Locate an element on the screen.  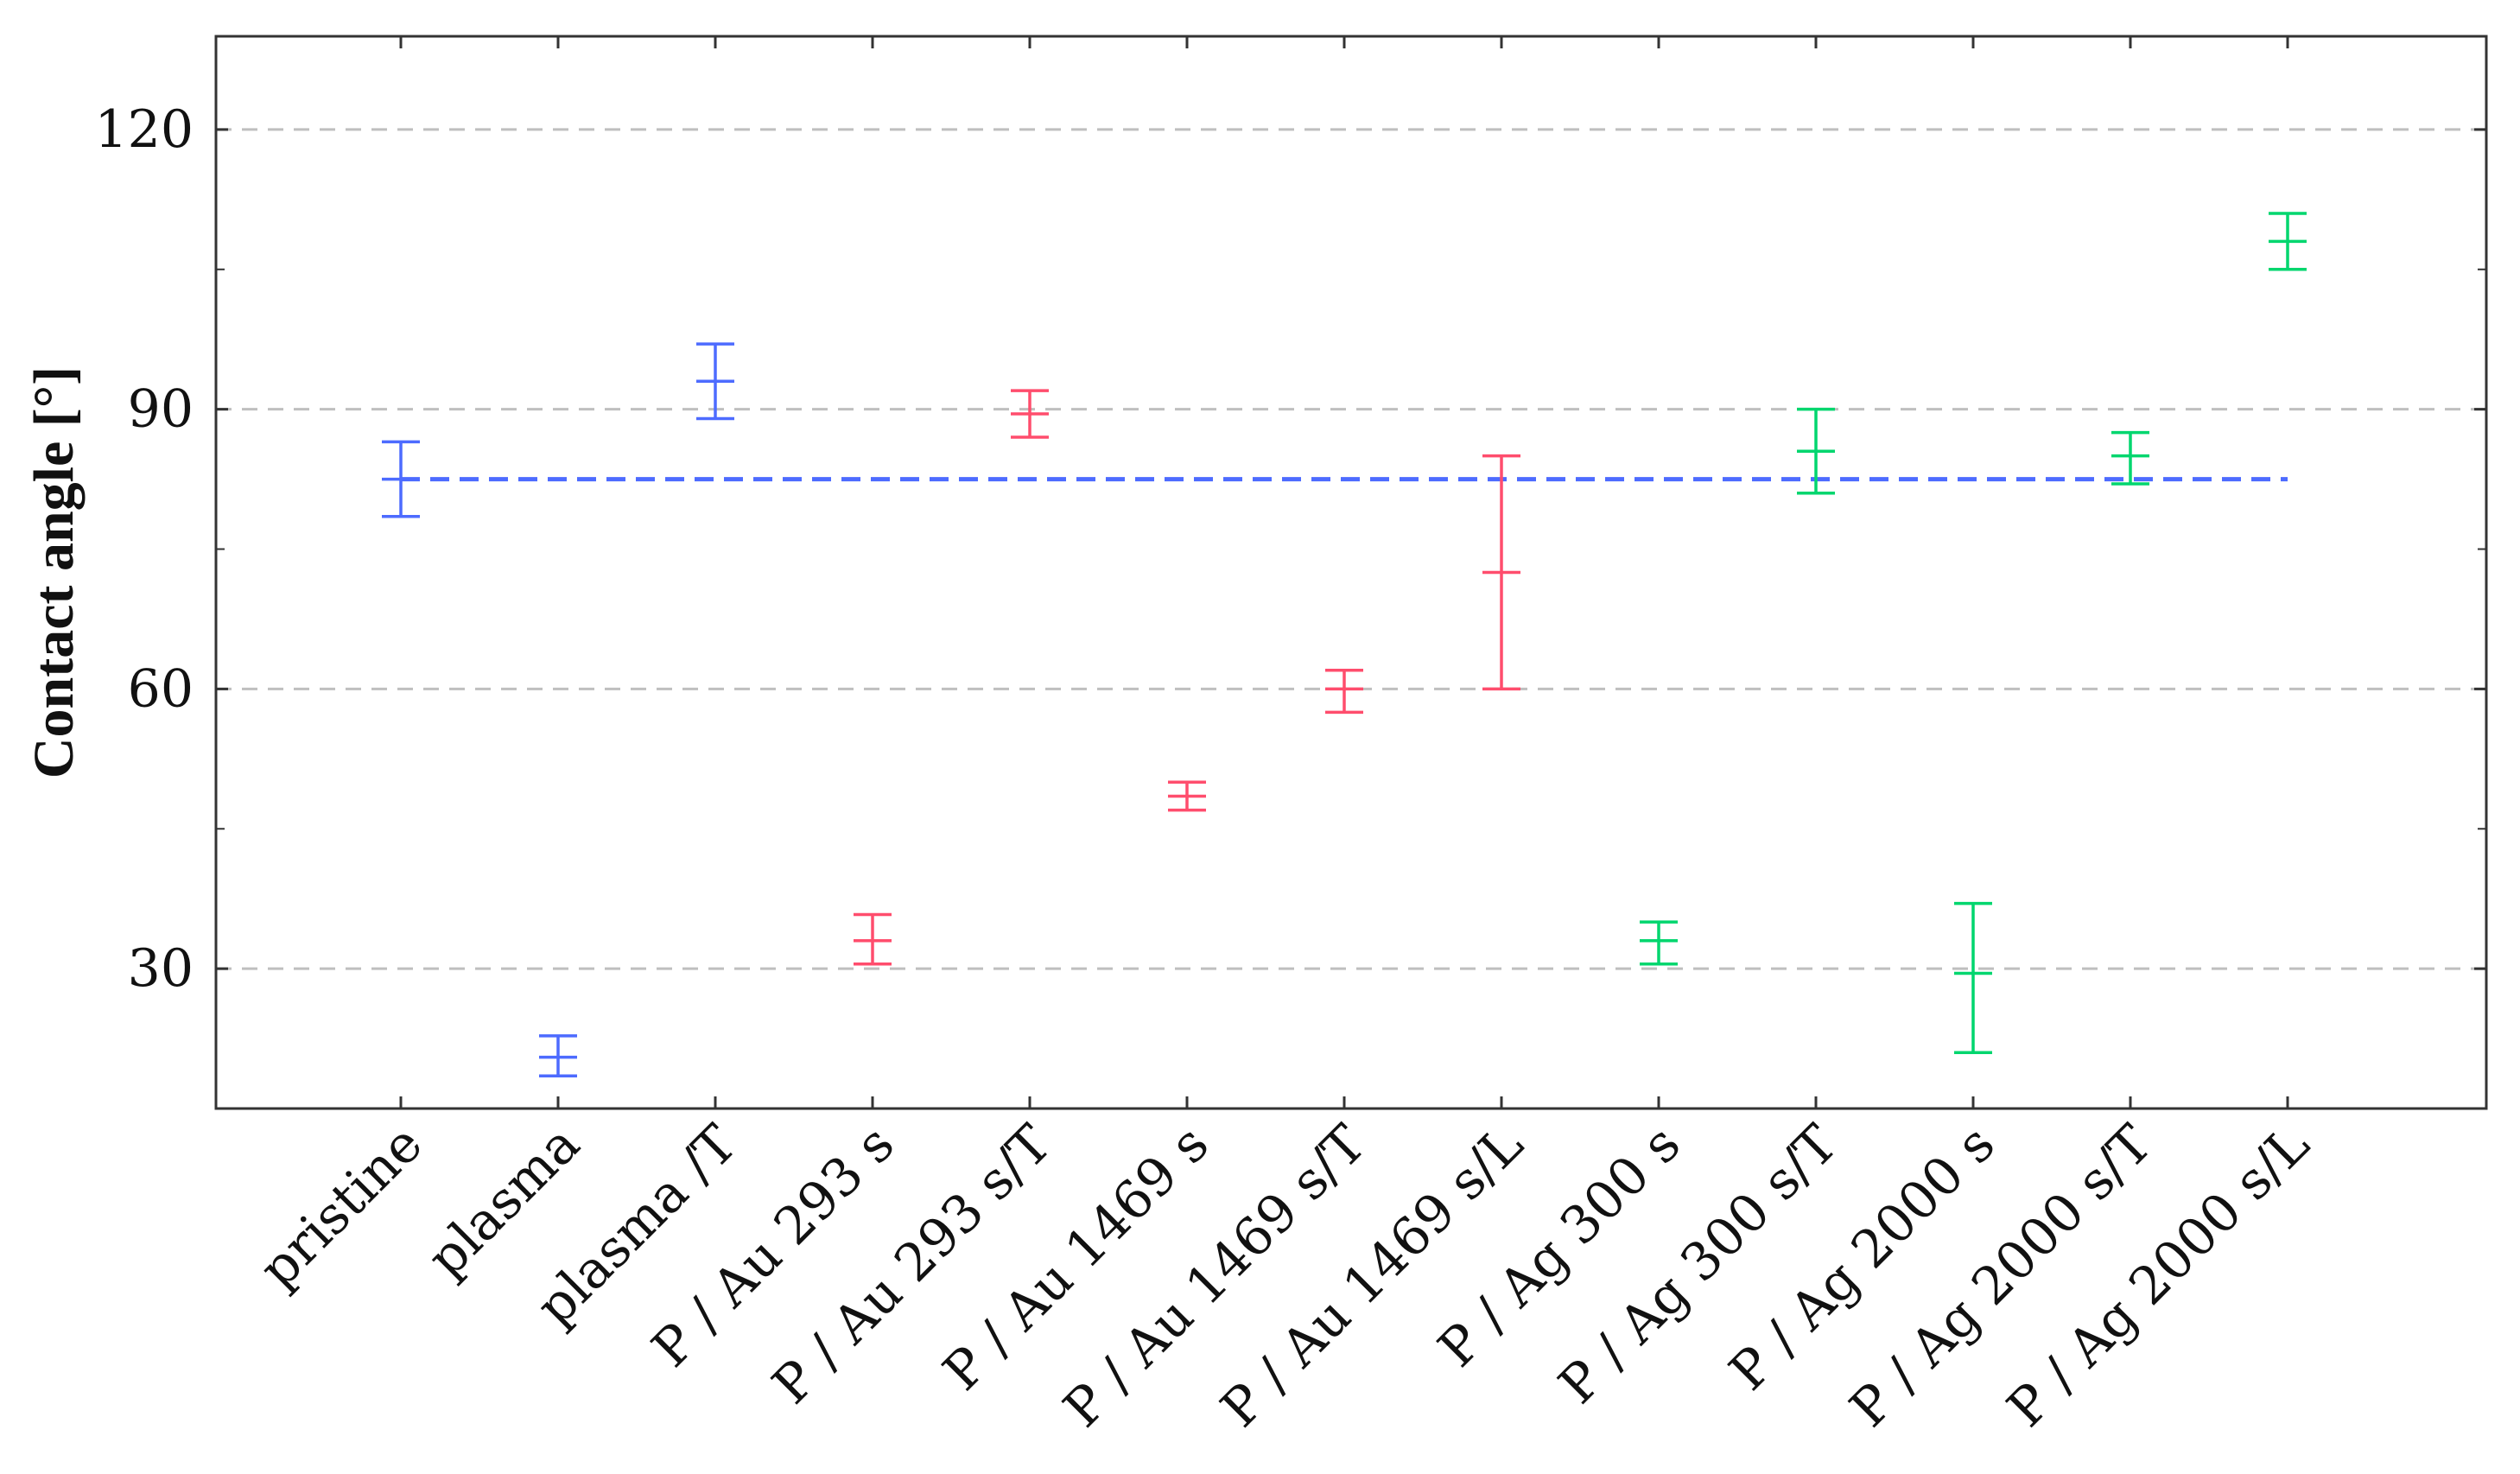
x-category-label: P / Ag 300 s/T is located at coordinates (1698, 1264).